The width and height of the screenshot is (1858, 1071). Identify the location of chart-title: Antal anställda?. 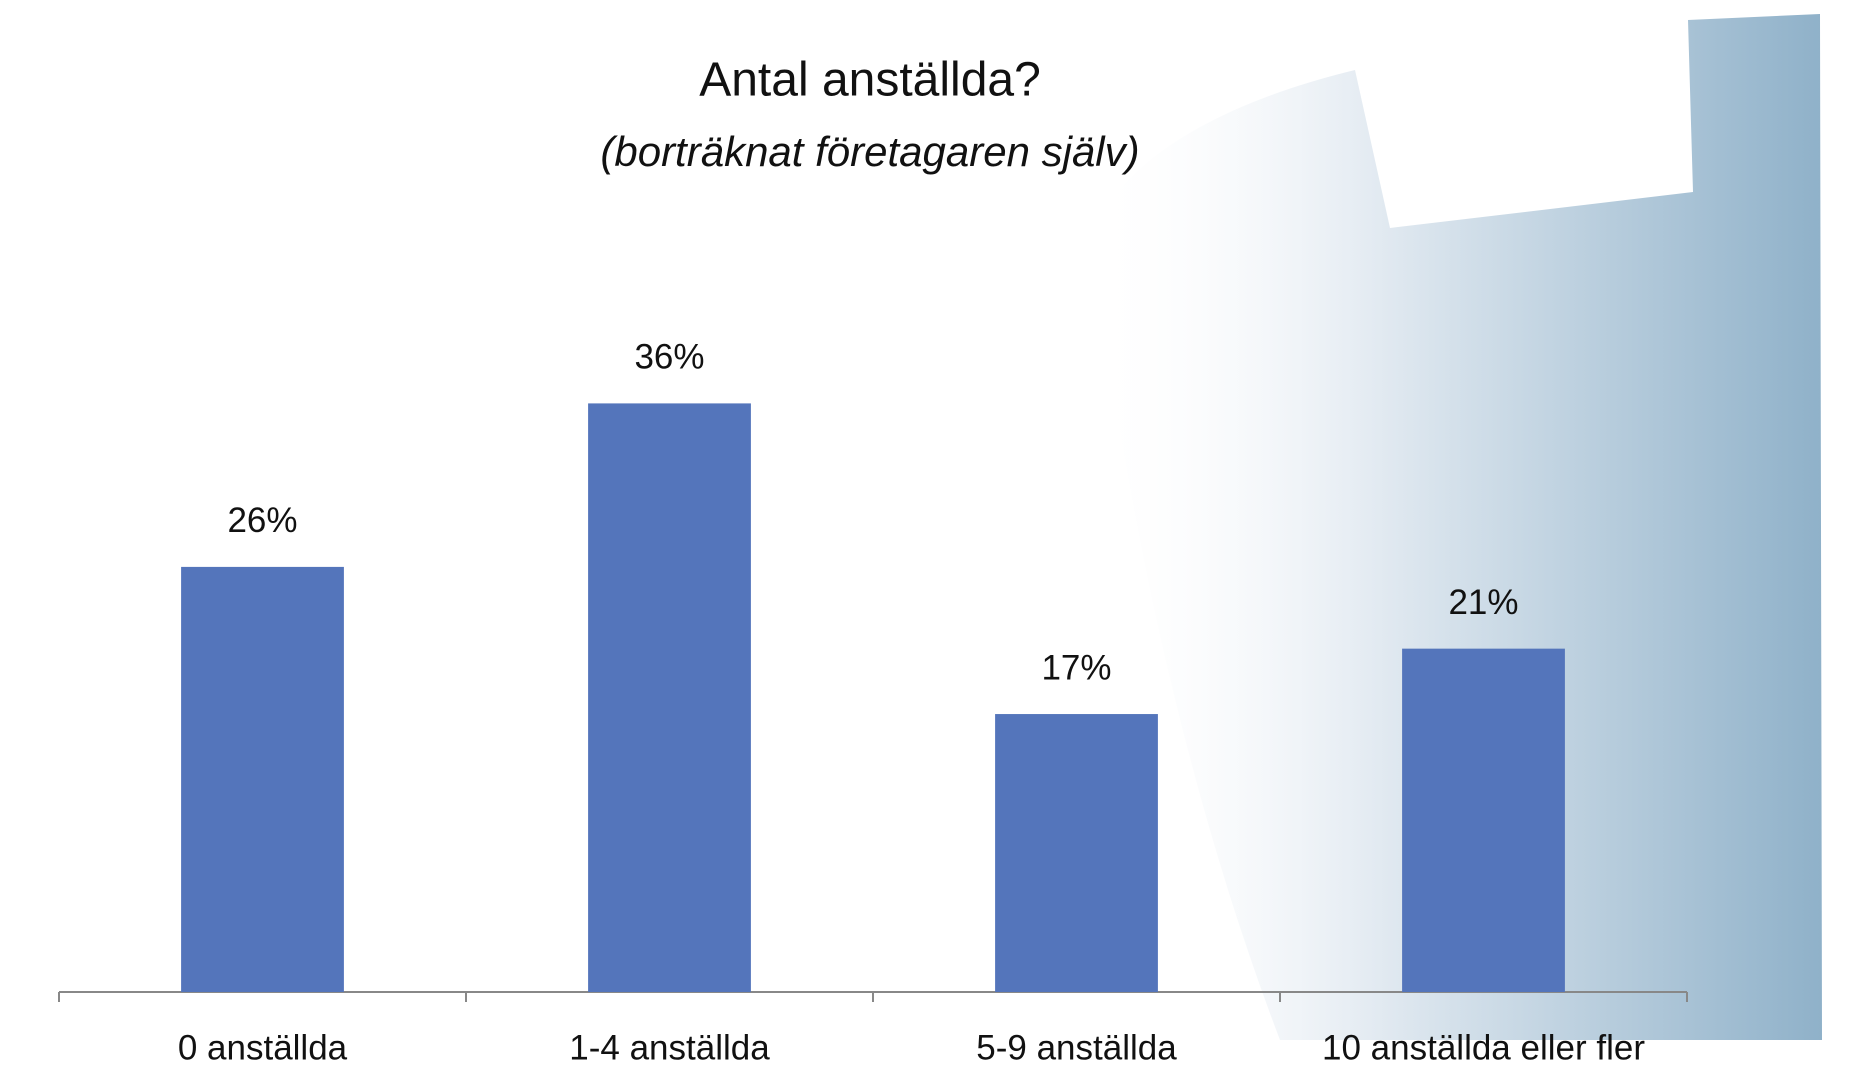
(870, 80).